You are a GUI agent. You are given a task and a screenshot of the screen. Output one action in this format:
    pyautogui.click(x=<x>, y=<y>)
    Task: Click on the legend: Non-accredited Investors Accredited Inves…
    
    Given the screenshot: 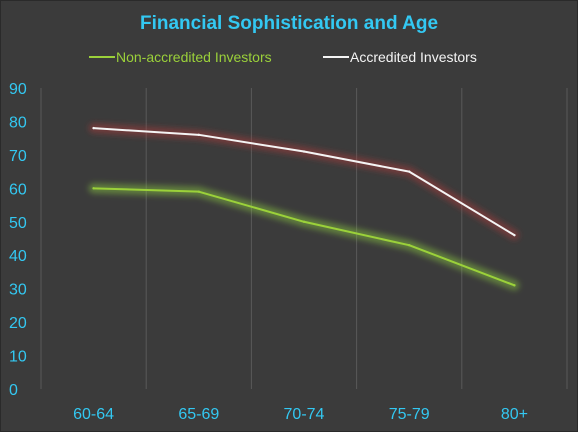 What is the action you would take?
    pyautogui.click(x=283, y=57)
    